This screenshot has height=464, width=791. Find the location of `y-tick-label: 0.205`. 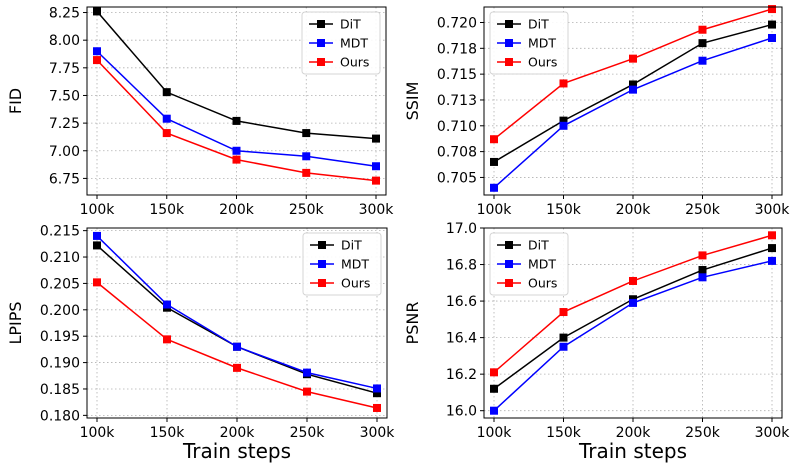

y-tick-label: 0.205 is located at coordinates (60, 284).